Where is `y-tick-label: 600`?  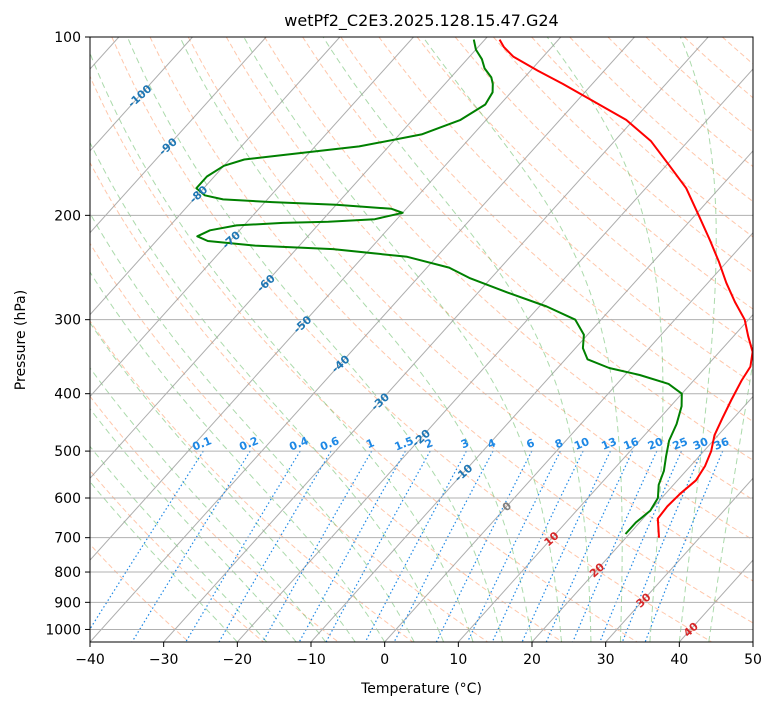 y-tick-label: 600 is located at coordinates (67, 499).